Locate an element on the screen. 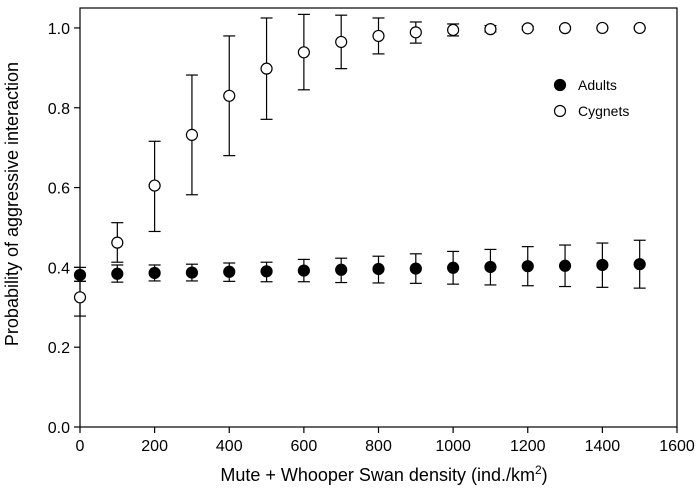 This screenshot has height=495, width=700. x-tick-label: 1000 is located at coordinates (453, 446).